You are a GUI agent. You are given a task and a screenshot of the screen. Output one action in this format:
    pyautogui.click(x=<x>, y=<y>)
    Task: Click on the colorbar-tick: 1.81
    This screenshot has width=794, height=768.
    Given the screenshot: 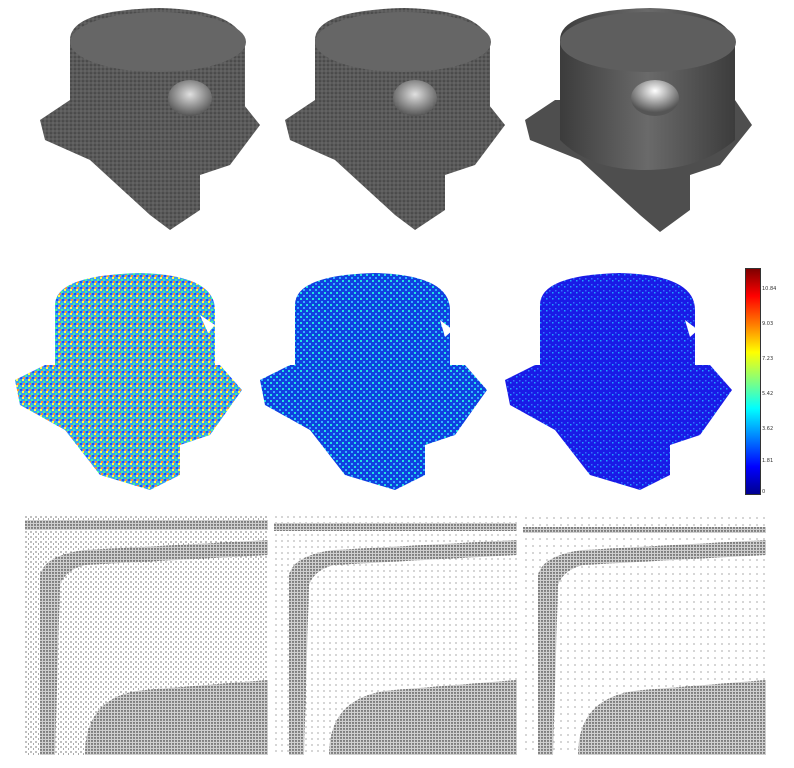 What is the action you would take?
    pyautogui.click(x=768, y=461)
    